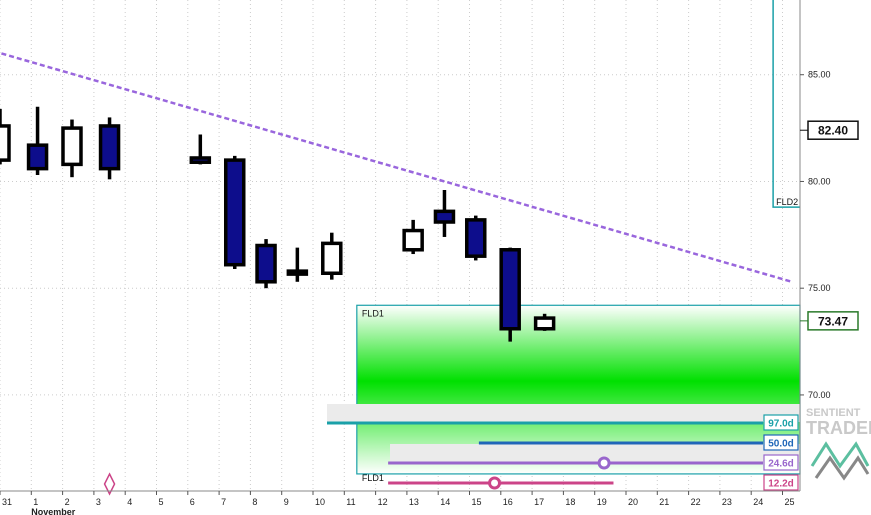 This screenshot has height=515, width=871. I want to click on sentient-trader-logo: SENTIENT TRADER, so click(838, 444).